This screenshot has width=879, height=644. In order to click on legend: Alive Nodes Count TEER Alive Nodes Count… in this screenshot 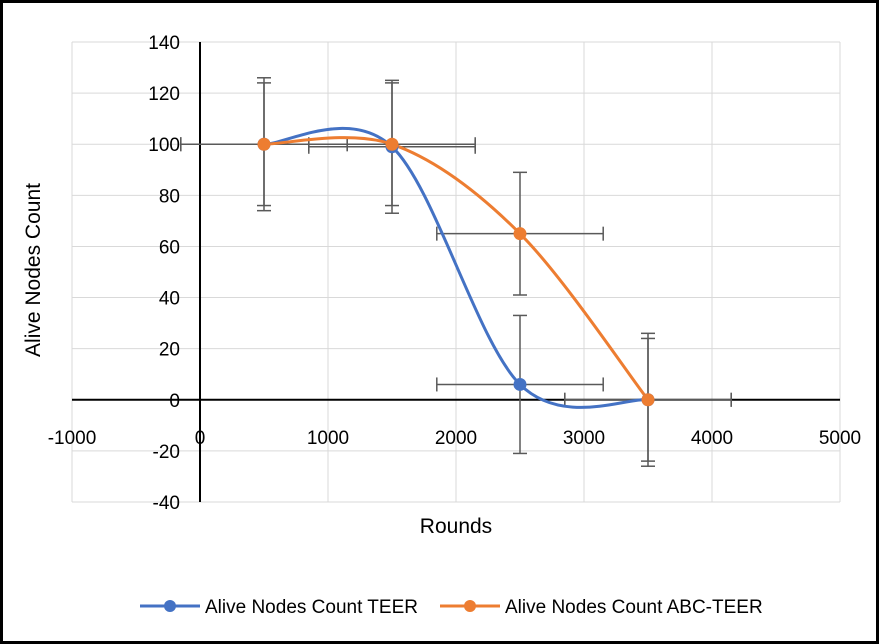, I will do `click(451, 607)`.